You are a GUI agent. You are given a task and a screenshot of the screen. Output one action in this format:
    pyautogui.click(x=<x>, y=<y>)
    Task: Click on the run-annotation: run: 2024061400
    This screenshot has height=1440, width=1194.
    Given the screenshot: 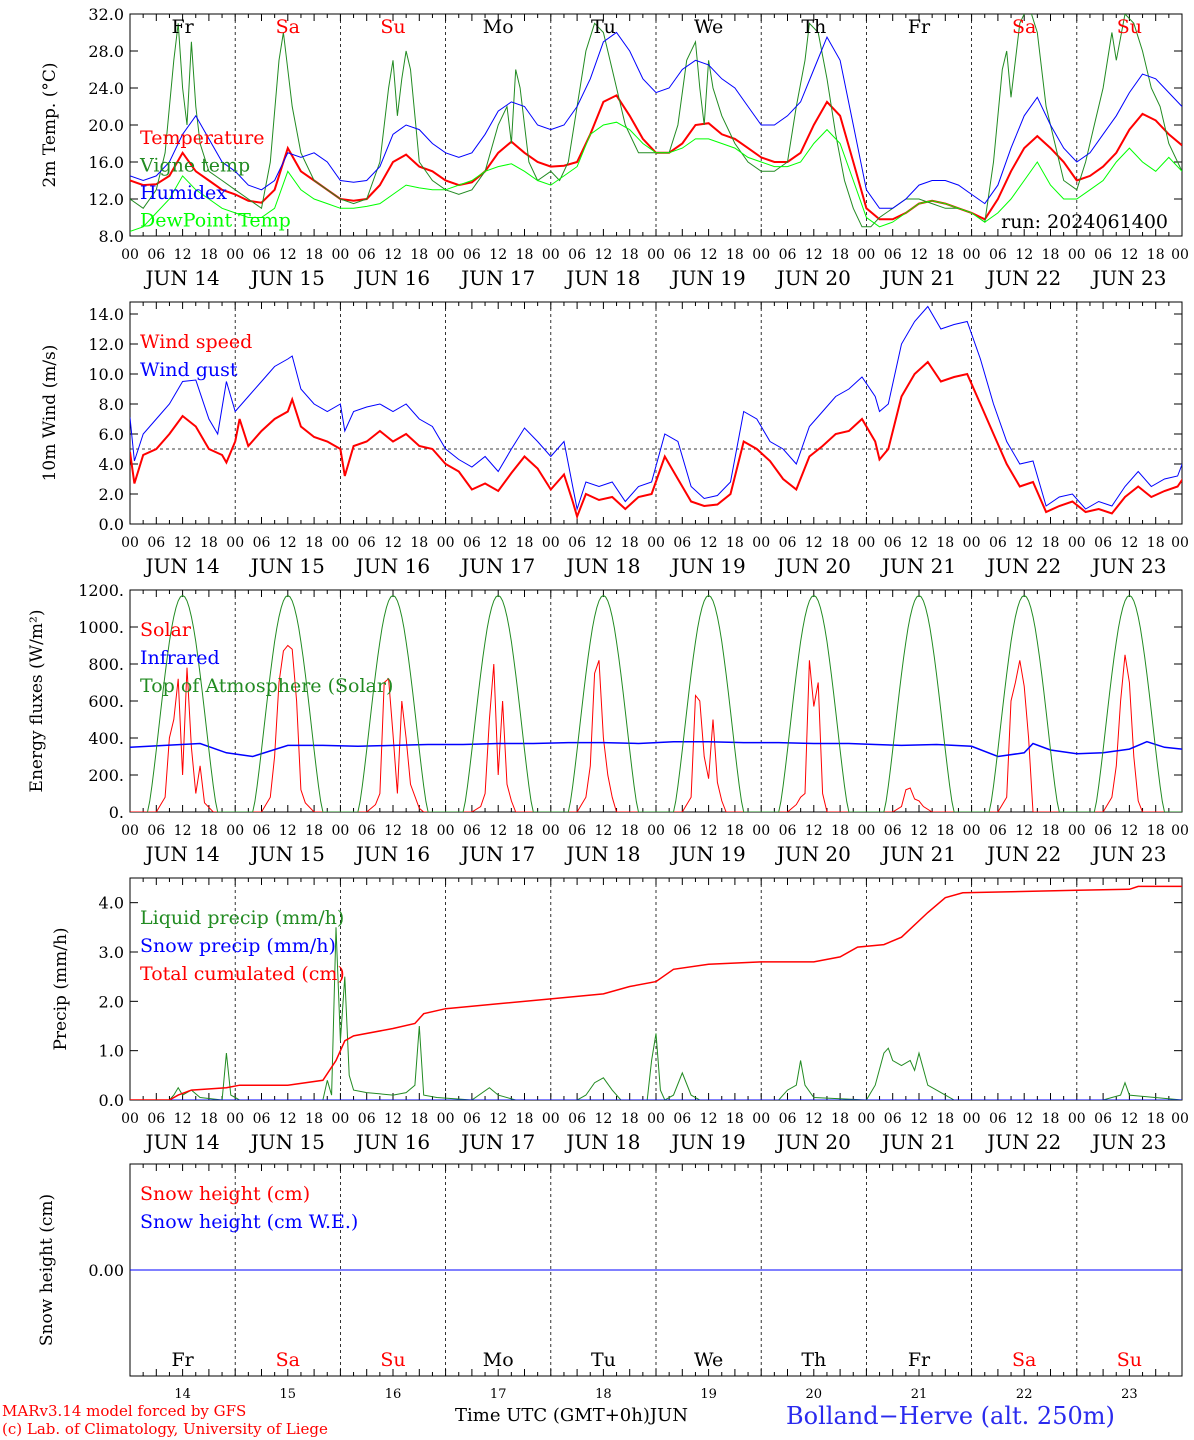 What is the action you would take?
    pyautogui.click(x=1084, y=222)
    